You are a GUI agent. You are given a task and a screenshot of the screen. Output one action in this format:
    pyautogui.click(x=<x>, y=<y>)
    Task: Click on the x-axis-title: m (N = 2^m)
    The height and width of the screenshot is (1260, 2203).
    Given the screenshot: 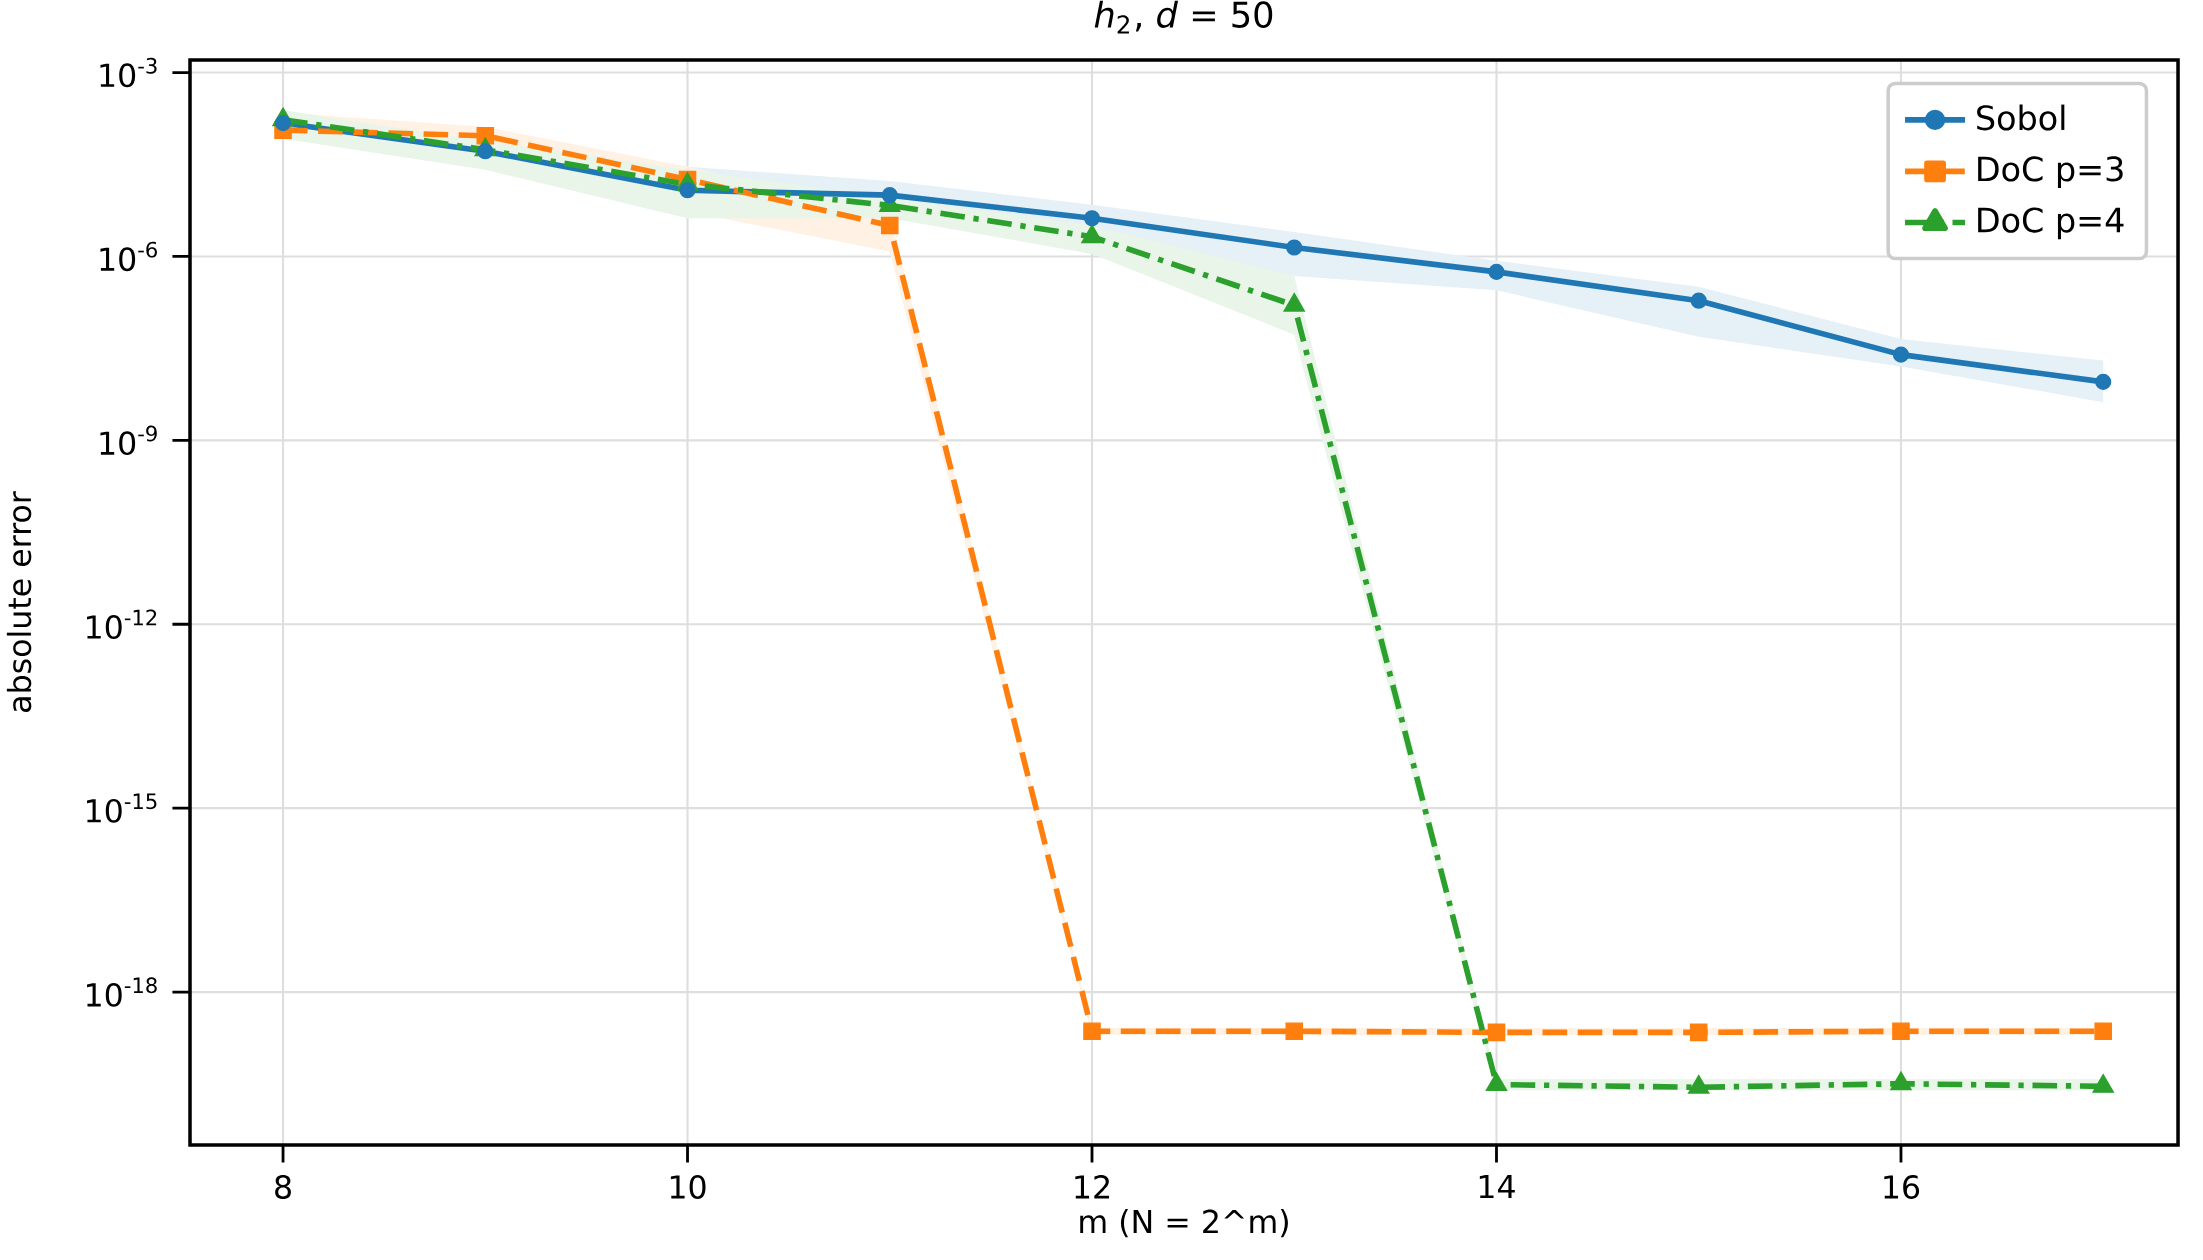 What is the action you would take?
    pyautogui.click(x=1184, y=1223)
    